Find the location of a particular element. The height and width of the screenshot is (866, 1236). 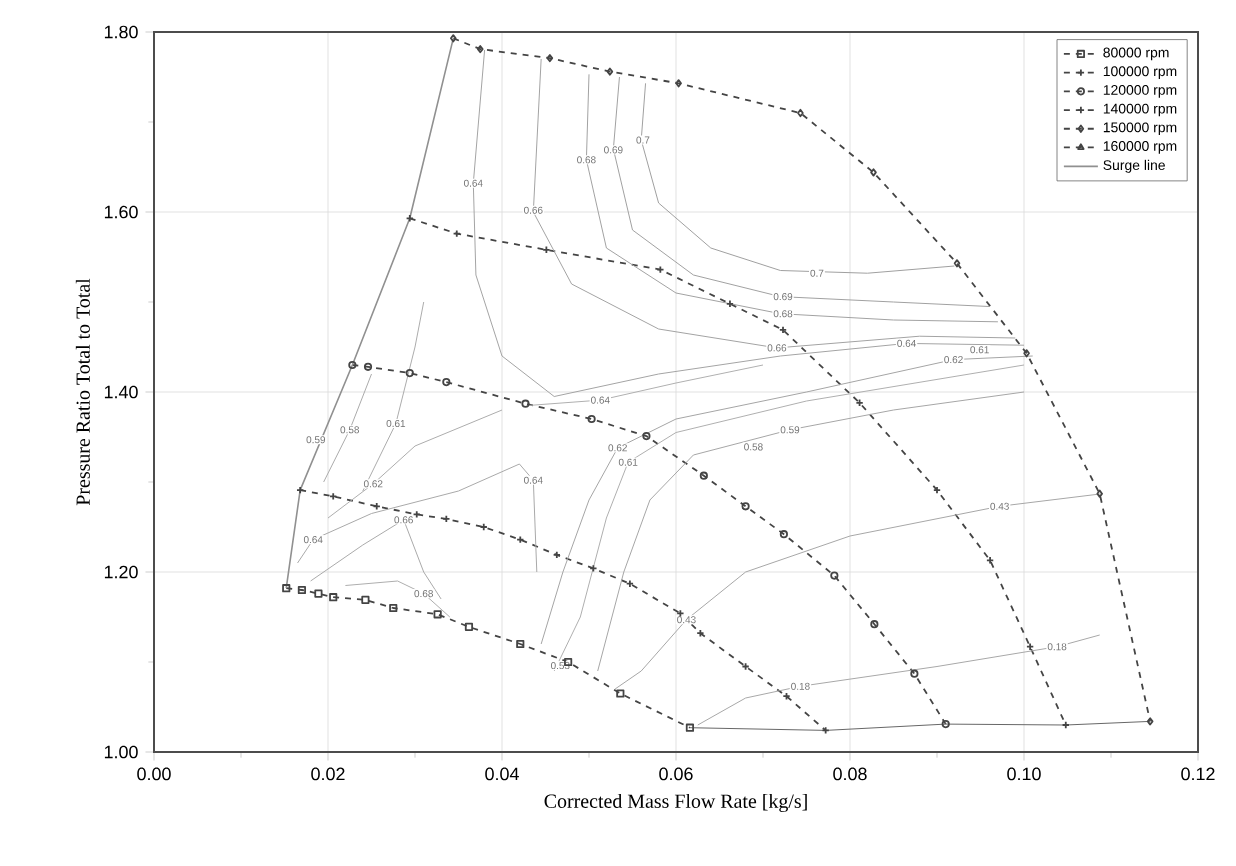

y-axis-title: Pressure Ratio Total to Total is located at coordinates (82, 392).